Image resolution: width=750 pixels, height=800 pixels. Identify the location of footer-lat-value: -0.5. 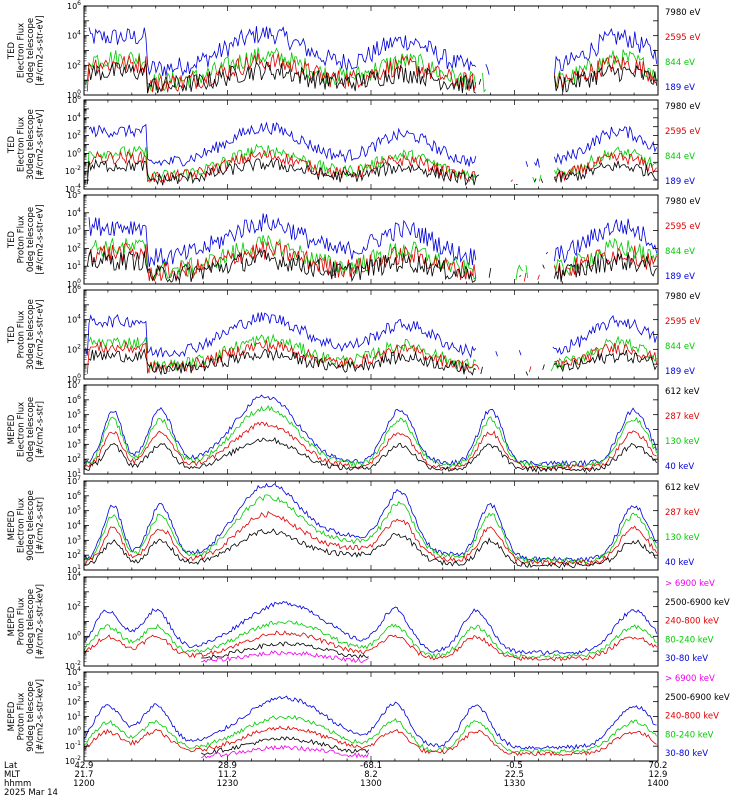
(514, 766).